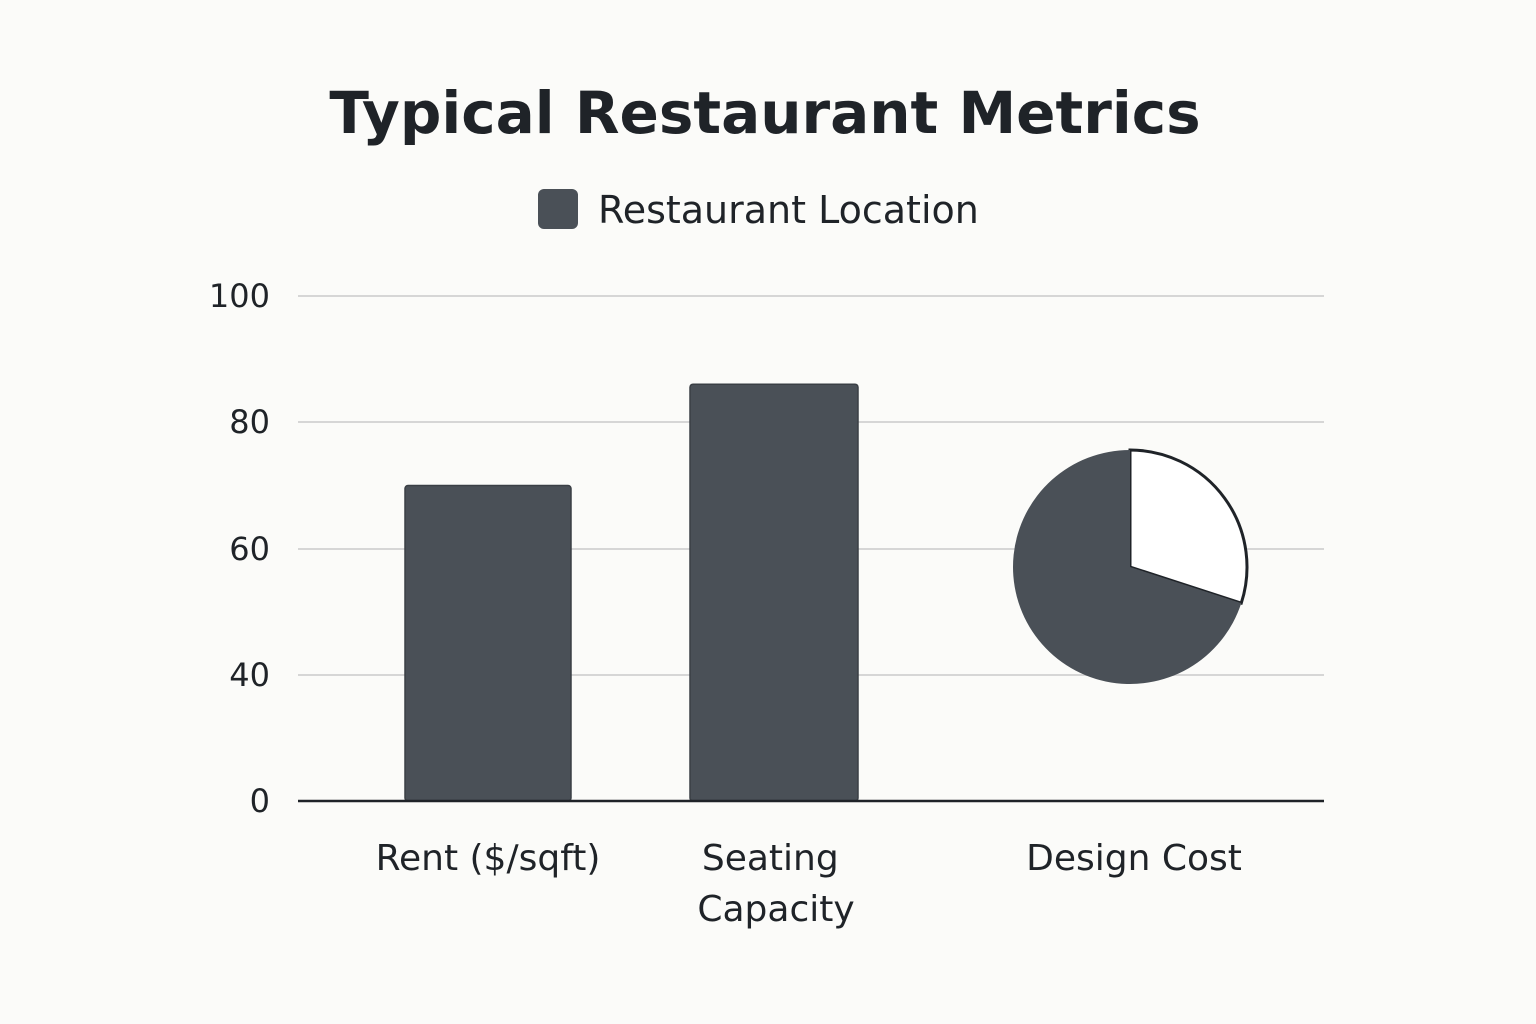 The height and width of the screenshot is (1024, 1536). I want to click on design-cost-pie, so click(1130, 566).